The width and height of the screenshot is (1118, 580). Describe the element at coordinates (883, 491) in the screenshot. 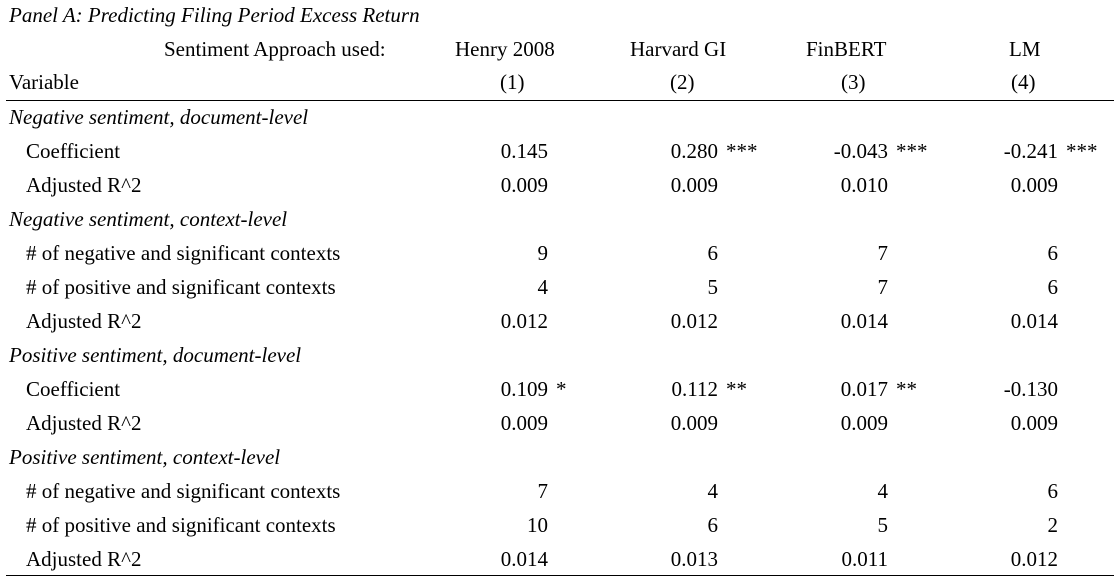

I see `value-cell-col-3: 4` at that location.